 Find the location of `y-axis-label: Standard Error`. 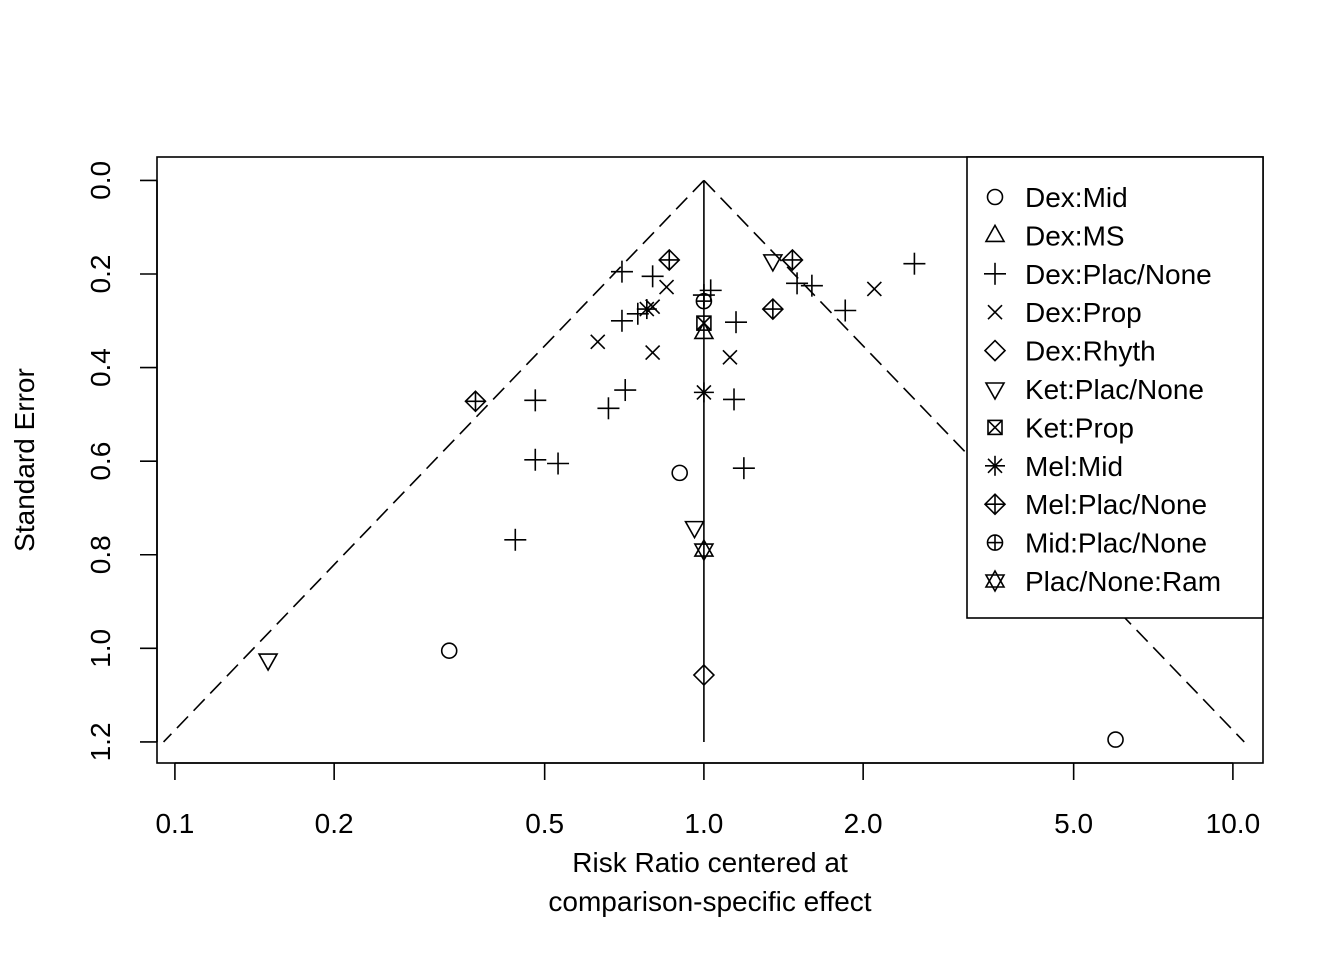

y-axis-label: Standard Error is located at coordinates (24, 460).